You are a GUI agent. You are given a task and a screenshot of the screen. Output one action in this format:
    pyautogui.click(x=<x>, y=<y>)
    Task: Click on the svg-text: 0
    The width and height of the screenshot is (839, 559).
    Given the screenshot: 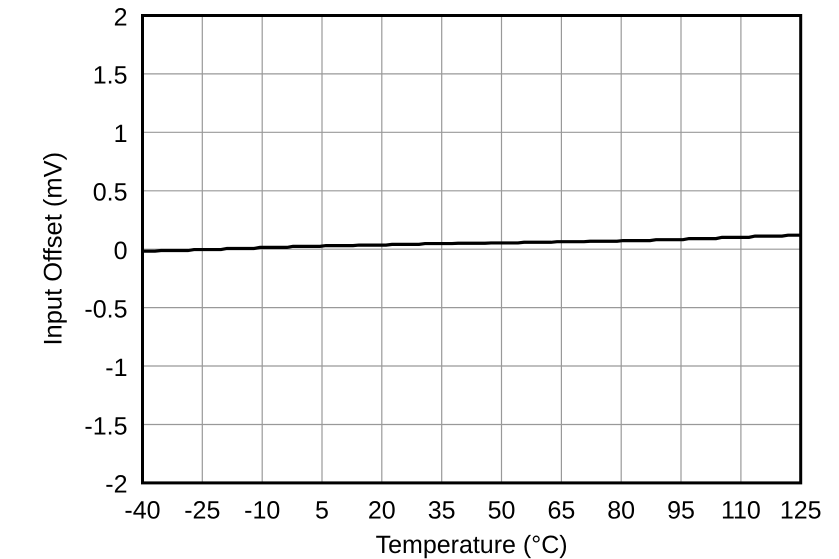 What is the action you would take?
    pyautogui.click(x=121, y=251)
    